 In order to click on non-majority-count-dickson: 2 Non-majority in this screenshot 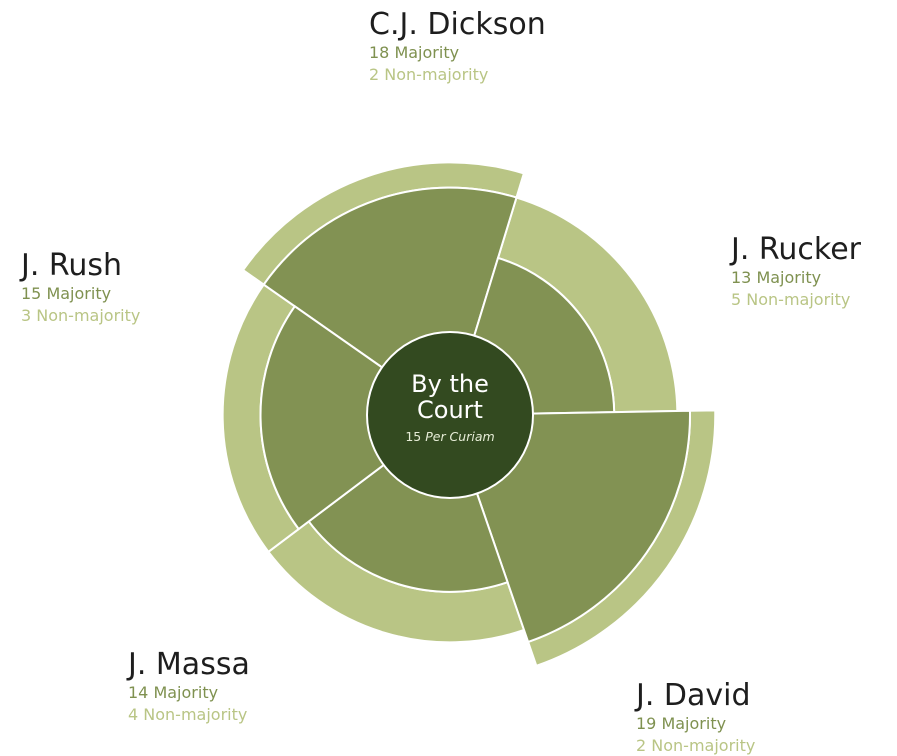, I will do `click(429, 74)`.